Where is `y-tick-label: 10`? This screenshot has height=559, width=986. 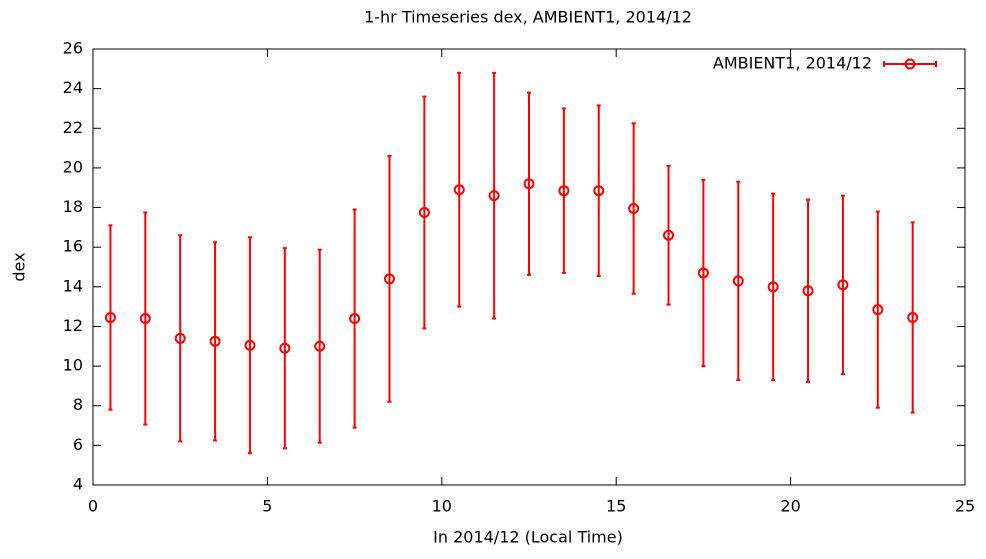 y-tick-label: 10 is located at coordinates (73, 365).